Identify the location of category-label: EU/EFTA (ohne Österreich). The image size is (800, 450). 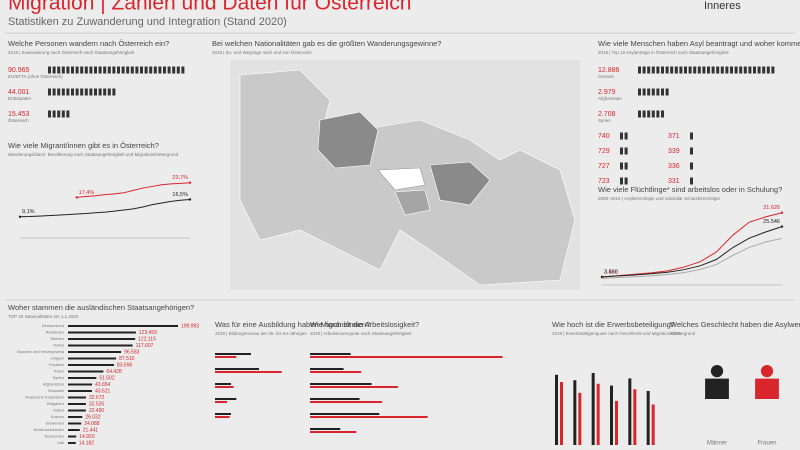
(35, 76).